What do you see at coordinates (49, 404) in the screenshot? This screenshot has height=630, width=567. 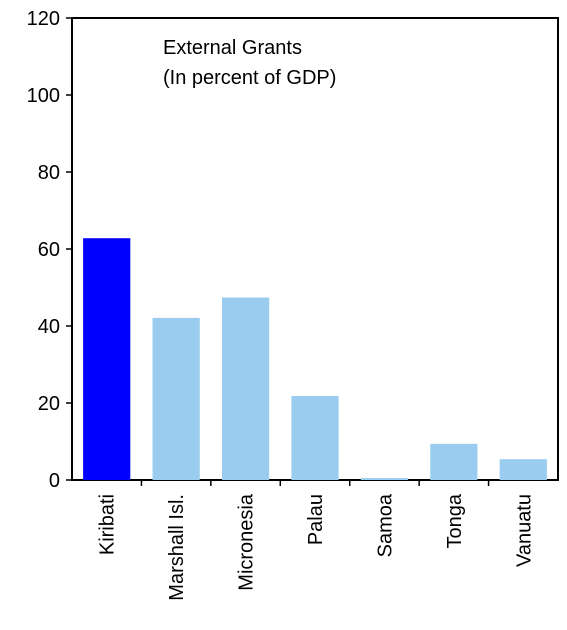 I see `y-tick-label: 20` at bounding box center [49, 404].